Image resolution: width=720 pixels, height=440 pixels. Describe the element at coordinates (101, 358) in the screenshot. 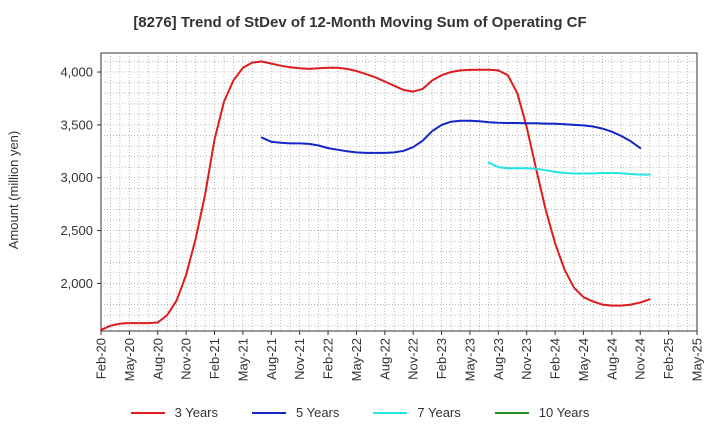

I see `x-tick-label: Feb-20` at that location.